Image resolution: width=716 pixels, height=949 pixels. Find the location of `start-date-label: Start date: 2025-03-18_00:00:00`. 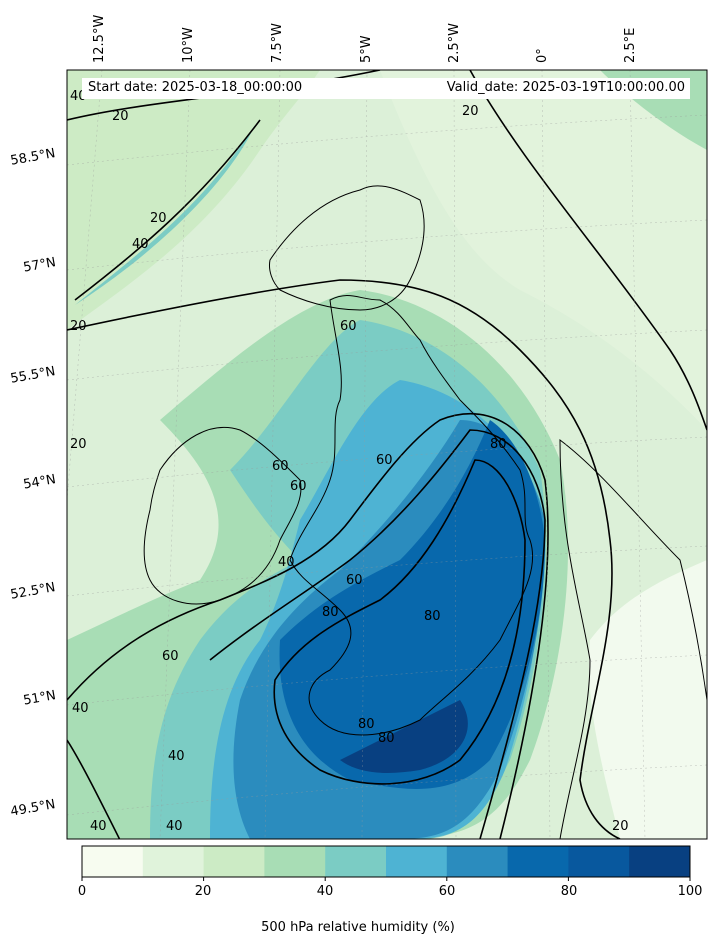

start-date-label: Start date: 2025-03-18_00:00:00 is located at coordinates (195, 87).